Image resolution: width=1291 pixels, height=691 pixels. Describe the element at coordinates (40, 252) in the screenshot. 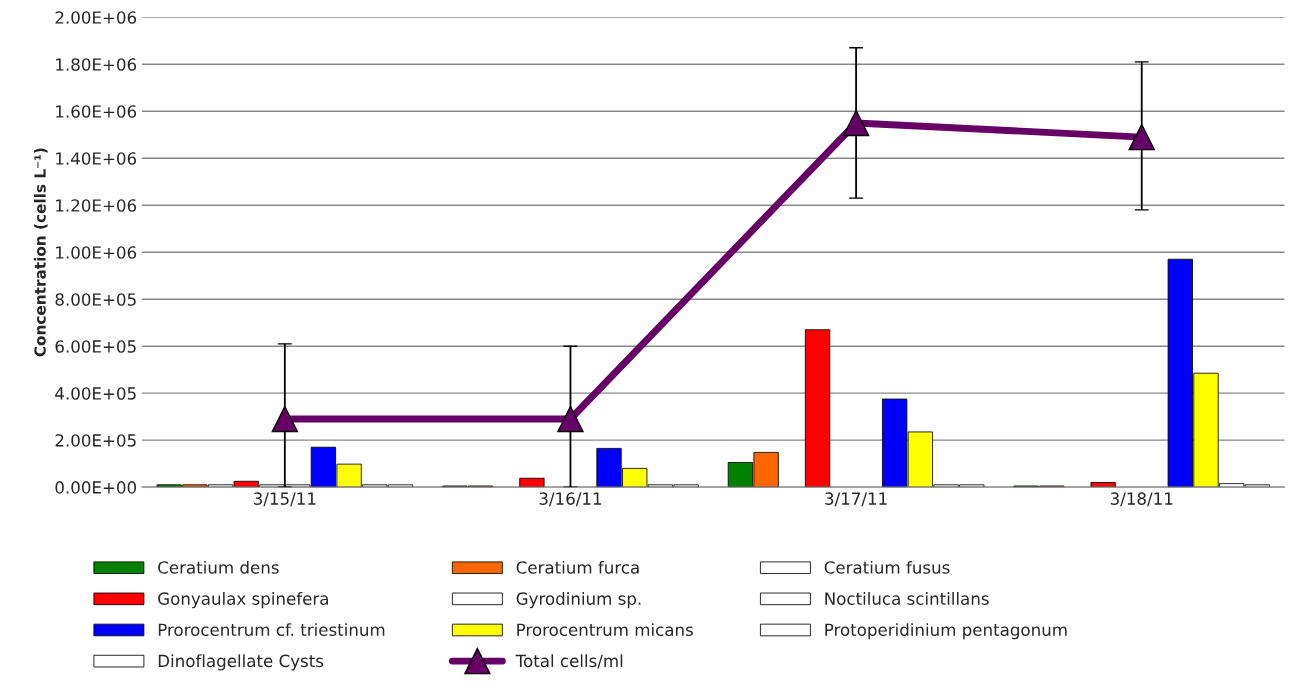

I see `y-axis-title: Concentration (cells L⁻¹)` at that location.